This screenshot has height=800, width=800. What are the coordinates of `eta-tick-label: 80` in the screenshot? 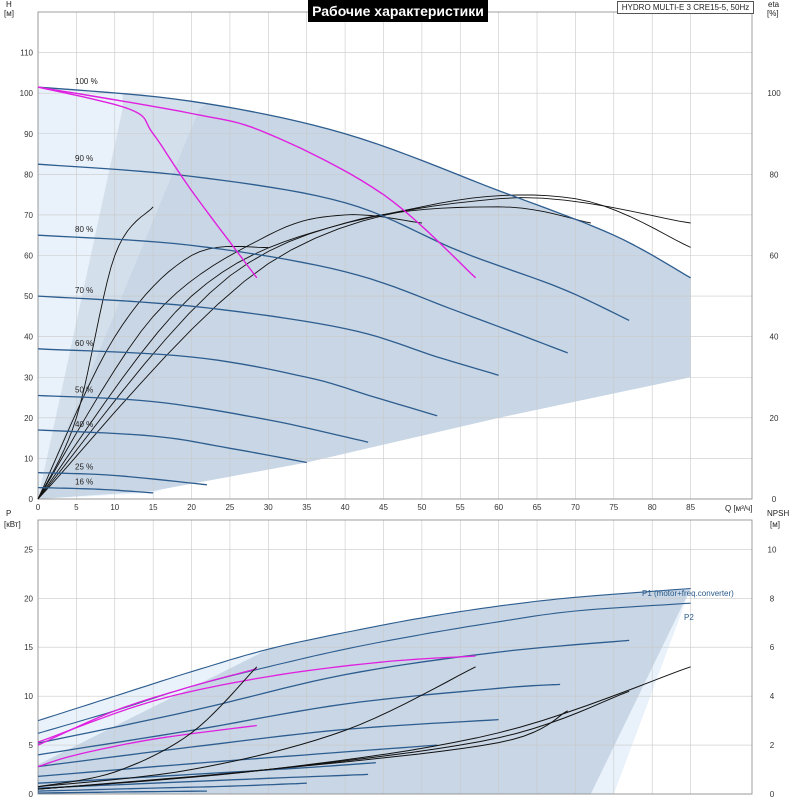 It's located at (774, 174).